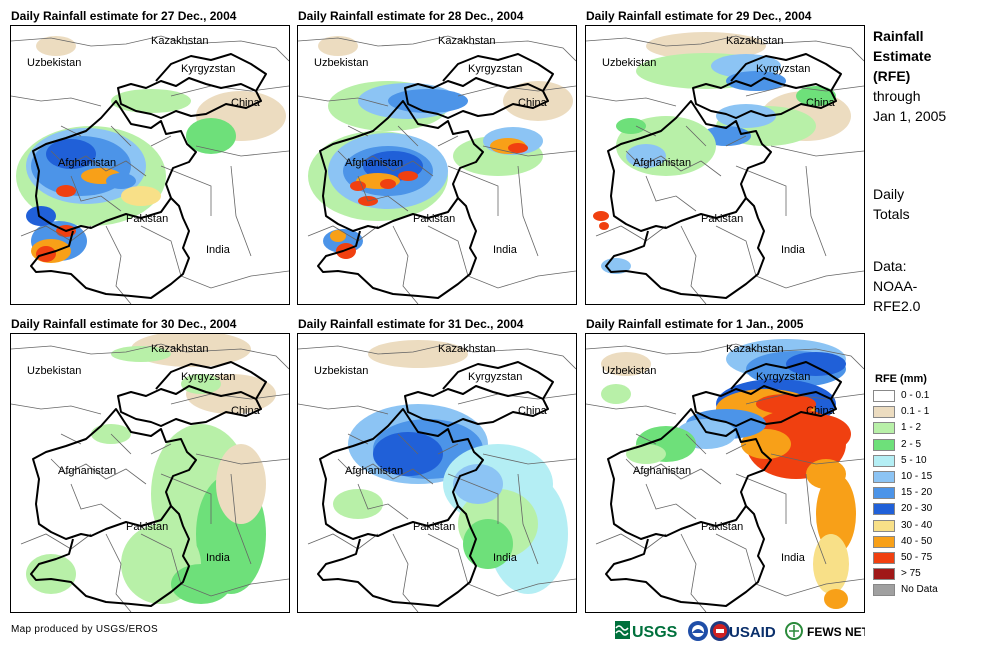 This screenshot has width=983, height=649. Describe the element at coordinates (911, 444) in the screenshot. I see `legend-label: 2 - 5` at that location.